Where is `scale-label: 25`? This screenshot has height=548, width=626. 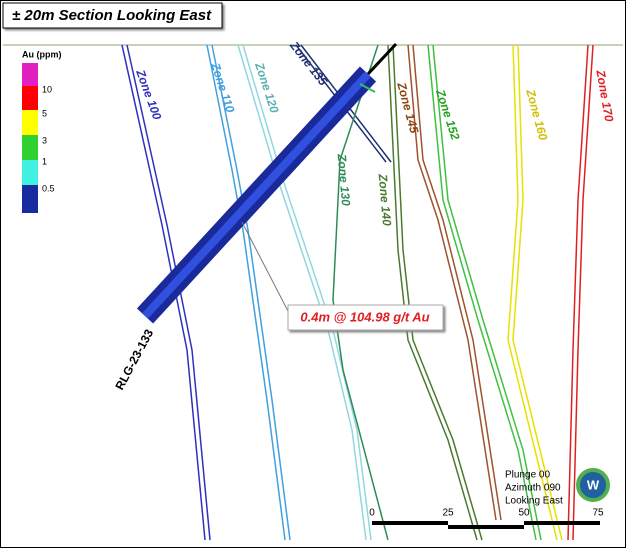 scale-label: 25 is located at coordinates (448, 513).